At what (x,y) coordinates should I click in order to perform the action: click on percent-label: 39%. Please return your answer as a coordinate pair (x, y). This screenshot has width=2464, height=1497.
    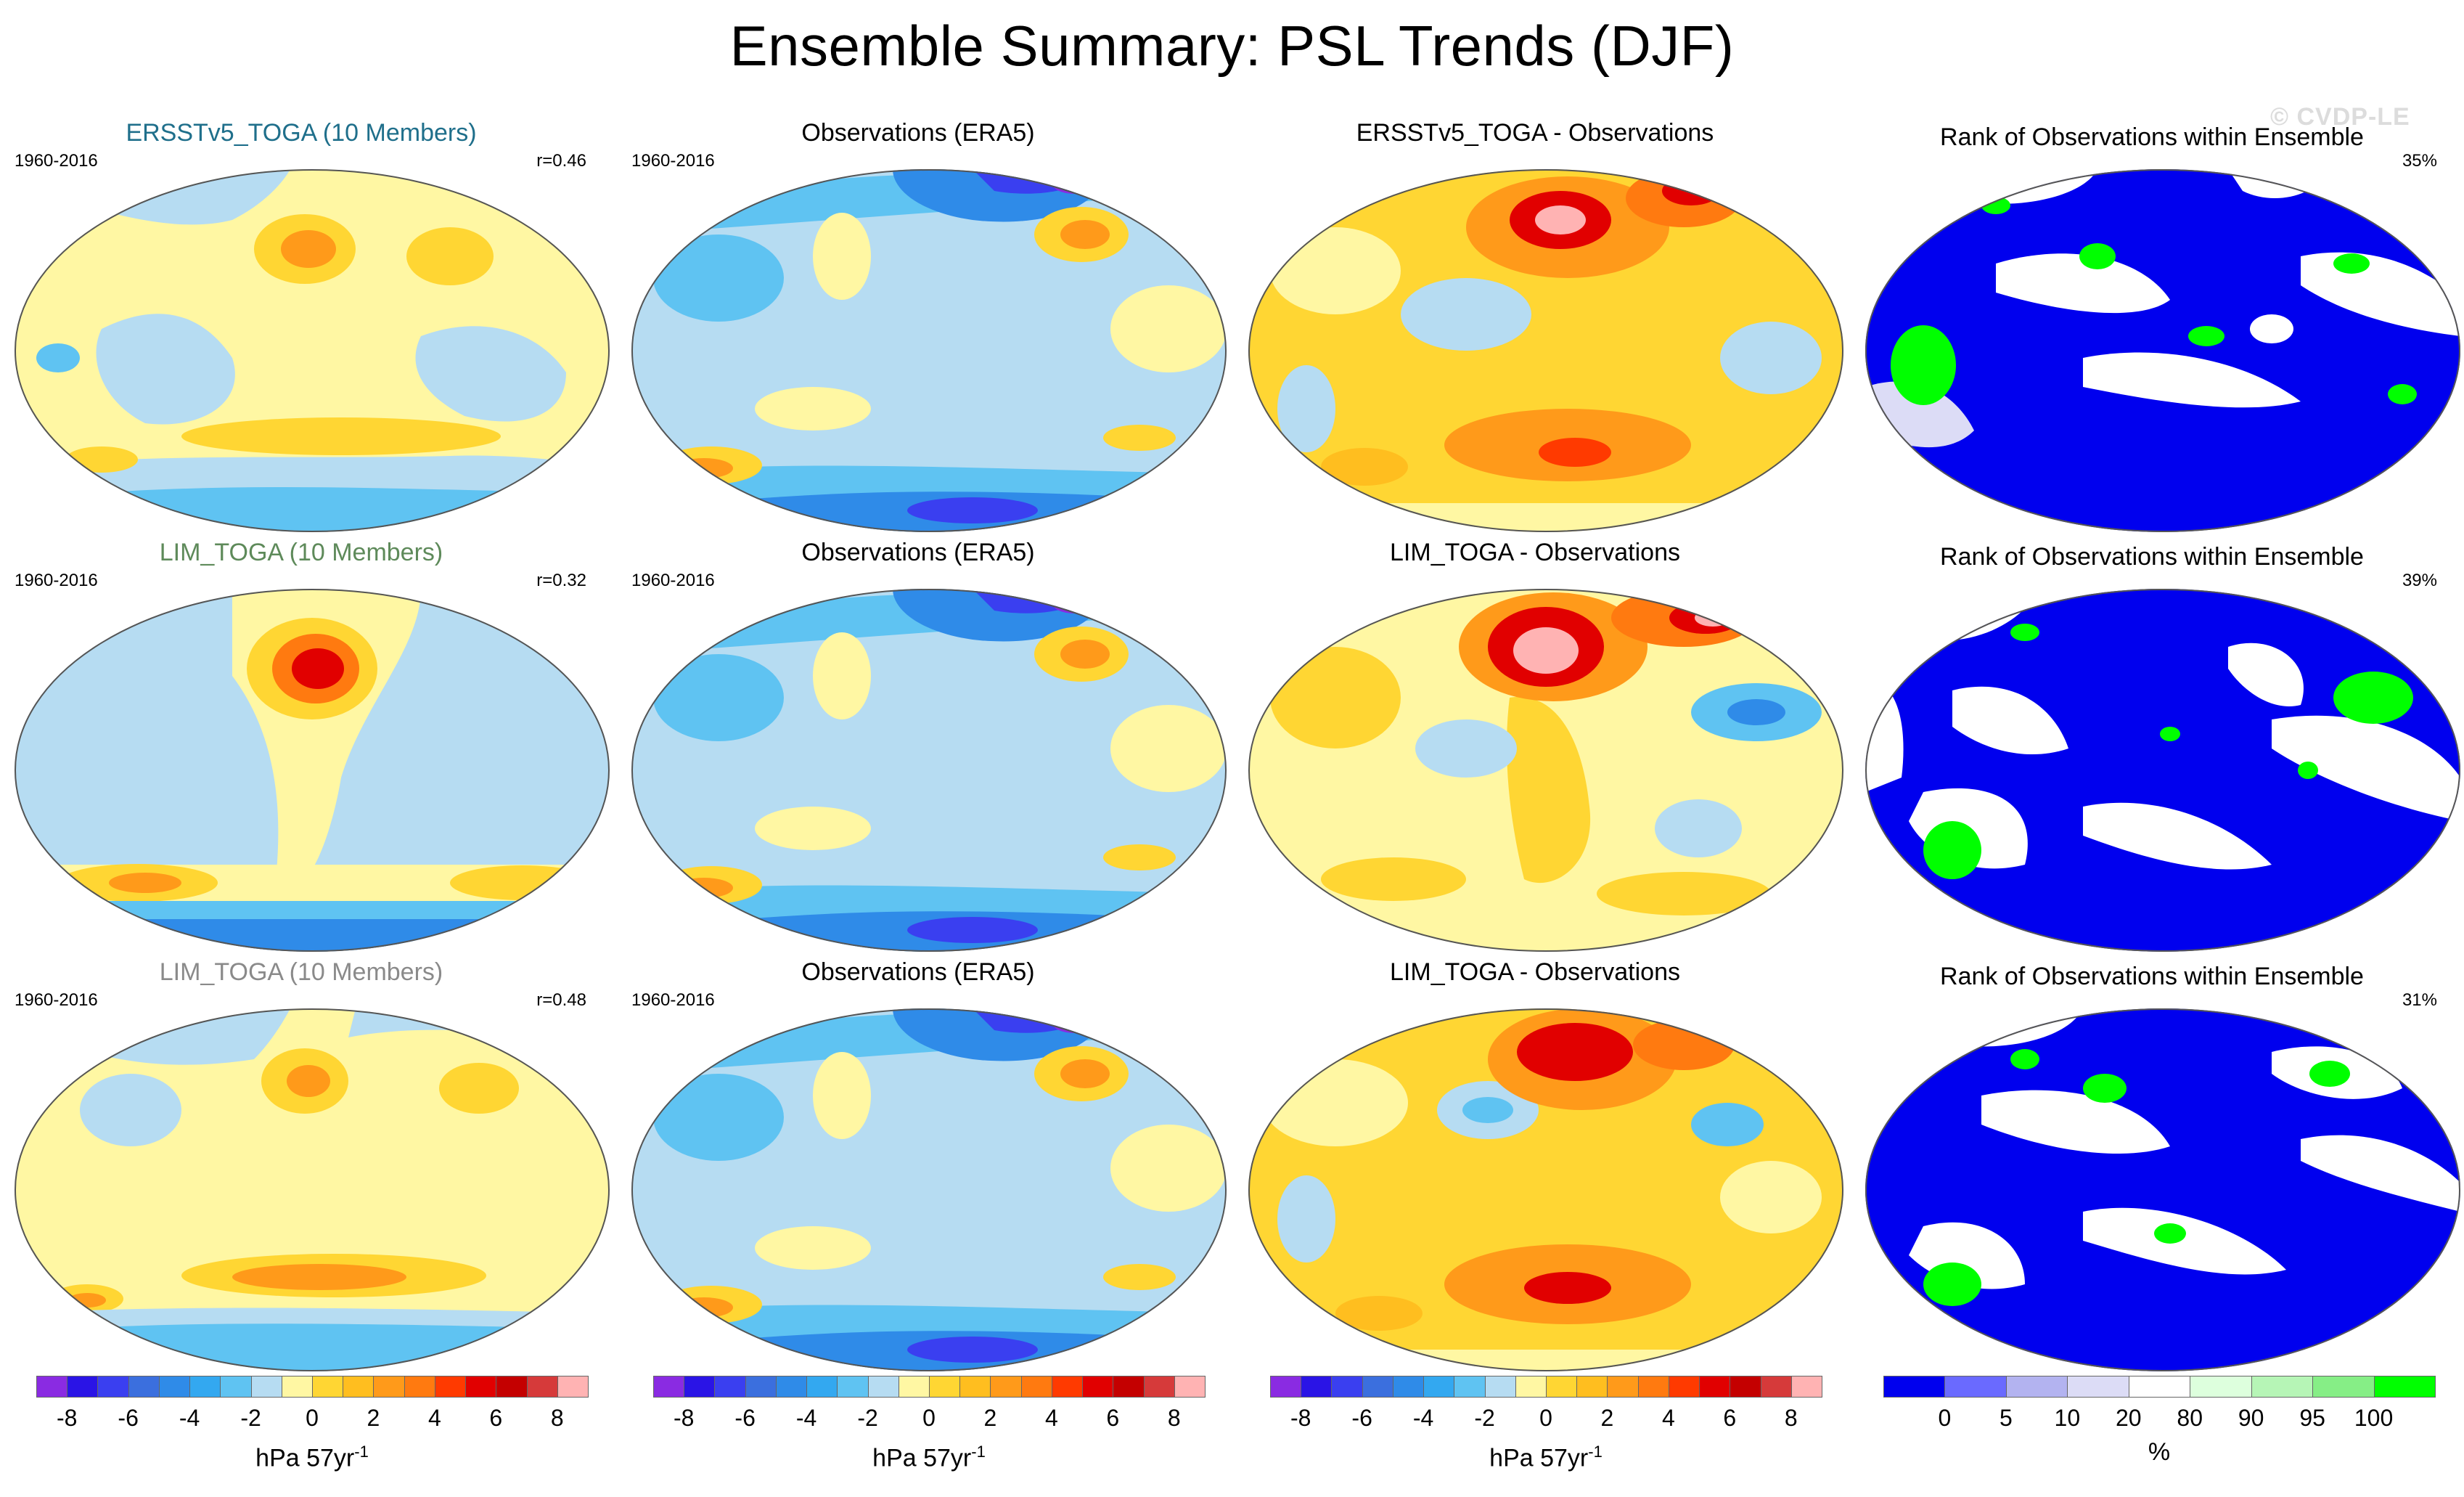
    Looking at the image, I should click on (2419, 580).